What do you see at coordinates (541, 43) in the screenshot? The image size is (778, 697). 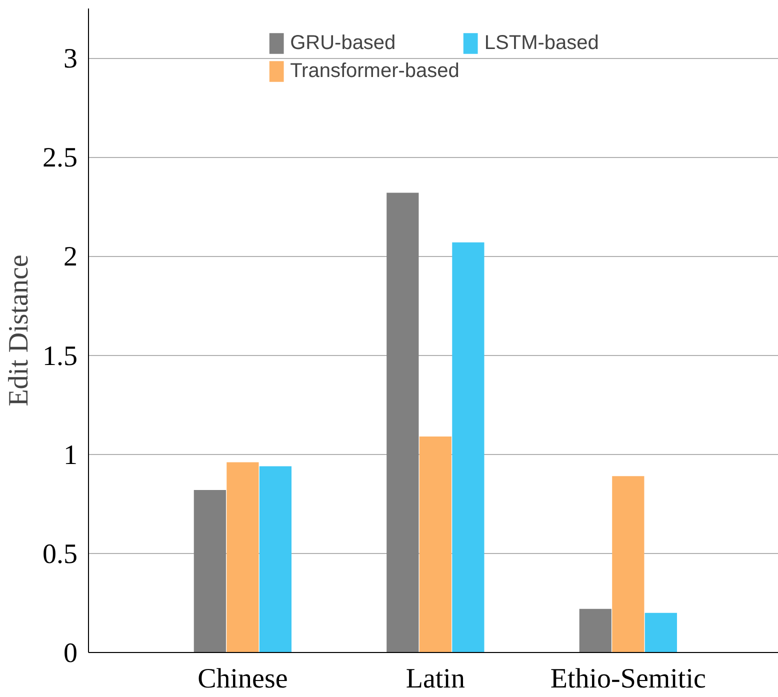 I see `legend-label: LSTM-based` at bounding box center [541, 43].